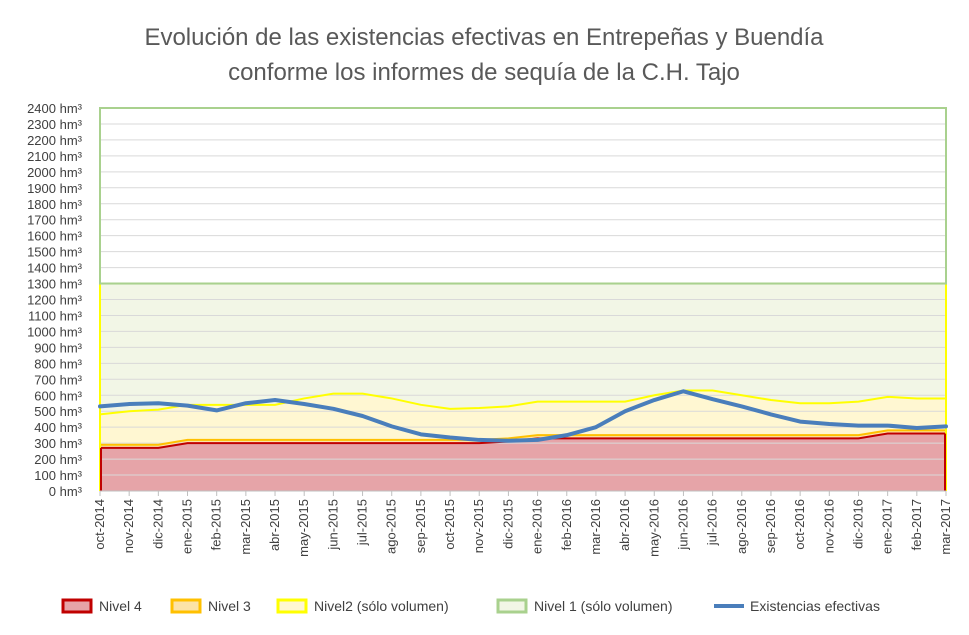  I want to click on x-tick-label: abr-2016, so click(624, 525).